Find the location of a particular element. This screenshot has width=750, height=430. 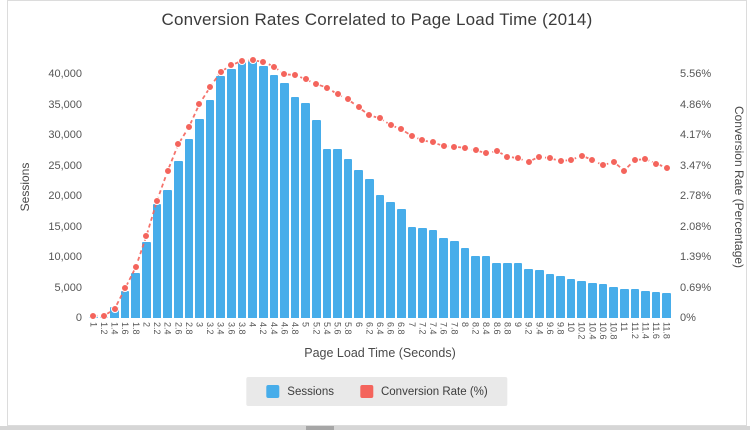

legend-item-conversion-rate: Conversion Rate (%) is located at coordinates (423, 391).